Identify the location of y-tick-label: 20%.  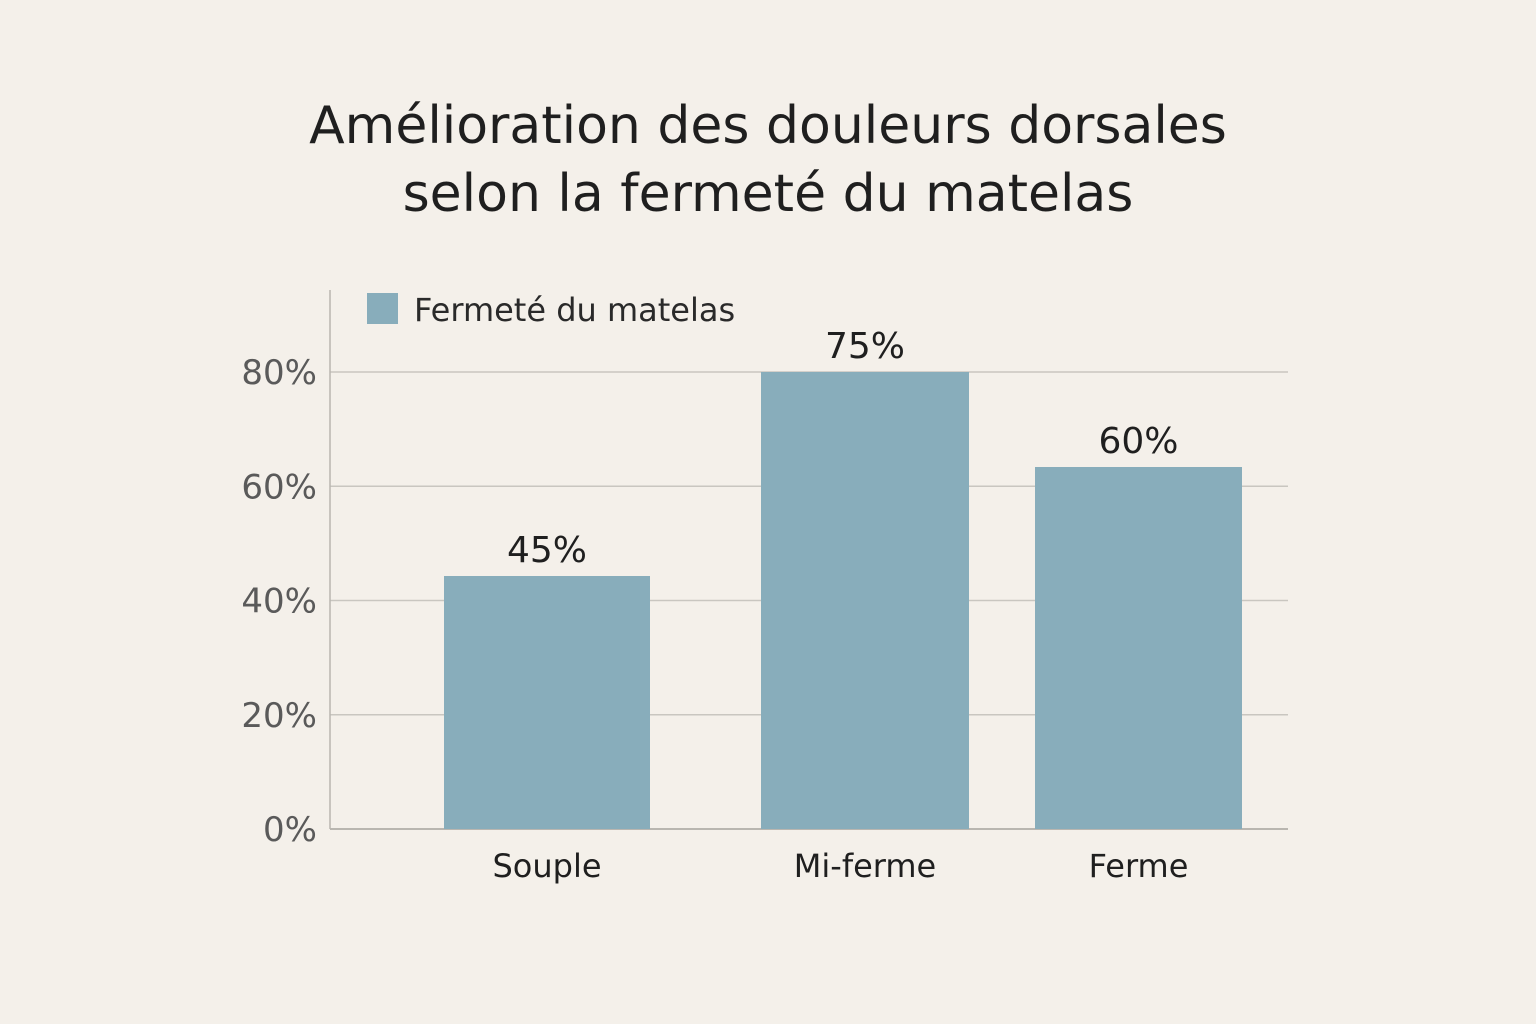
(279, 716).